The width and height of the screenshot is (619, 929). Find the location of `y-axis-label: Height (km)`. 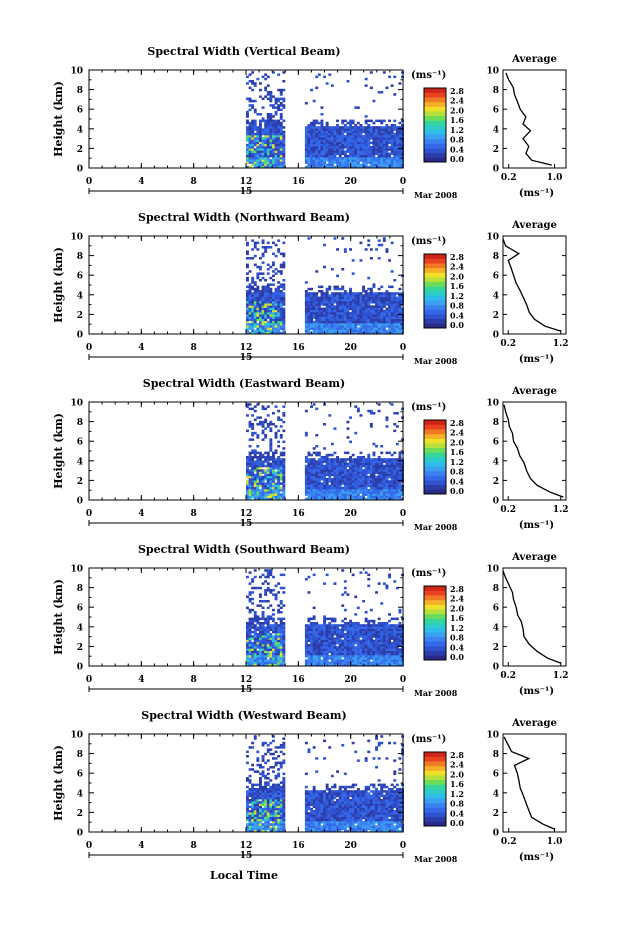

y-axis-label: Height (km) is located at coordinates (58, 451).